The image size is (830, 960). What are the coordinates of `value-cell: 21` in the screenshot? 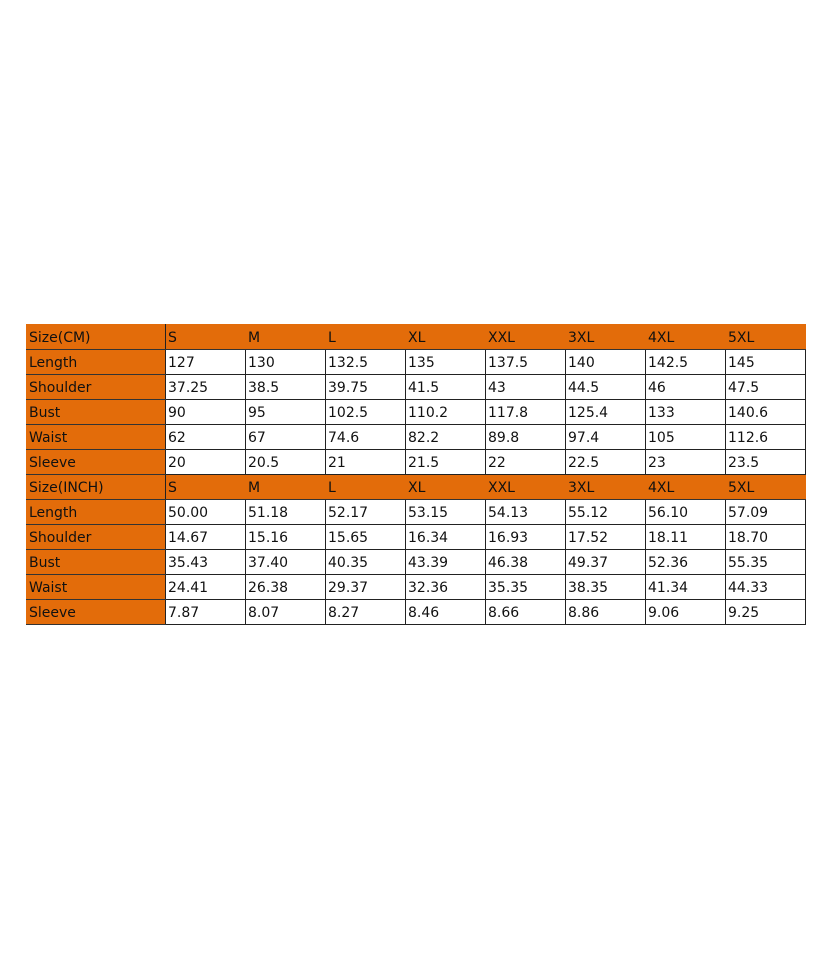 It's located at (365, 462).